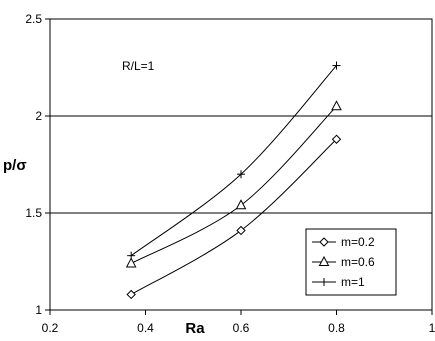  I want to click on y-tick-label: 1.5, so click(33, 213).